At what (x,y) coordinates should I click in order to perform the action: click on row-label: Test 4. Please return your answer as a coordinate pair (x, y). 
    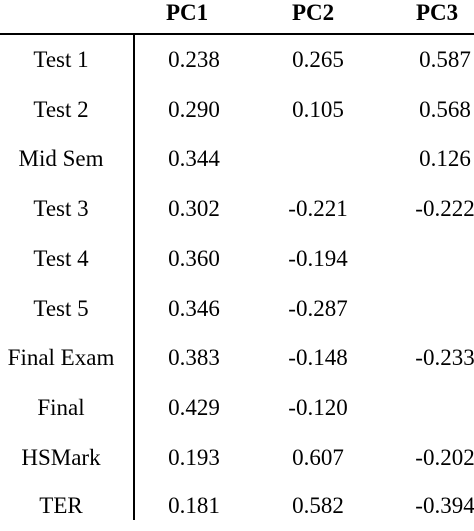
    Looking at the image, I should click on (61, 258).